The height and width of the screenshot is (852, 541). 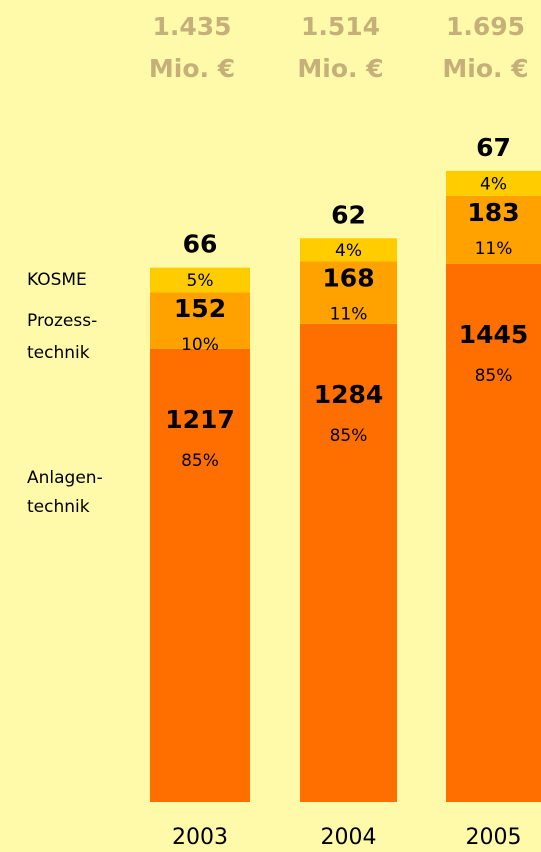 What do you see at coordinates (349, 837) in the screenshot?
I see `x-tick-label: 2004` at bounding box center [349, 837].